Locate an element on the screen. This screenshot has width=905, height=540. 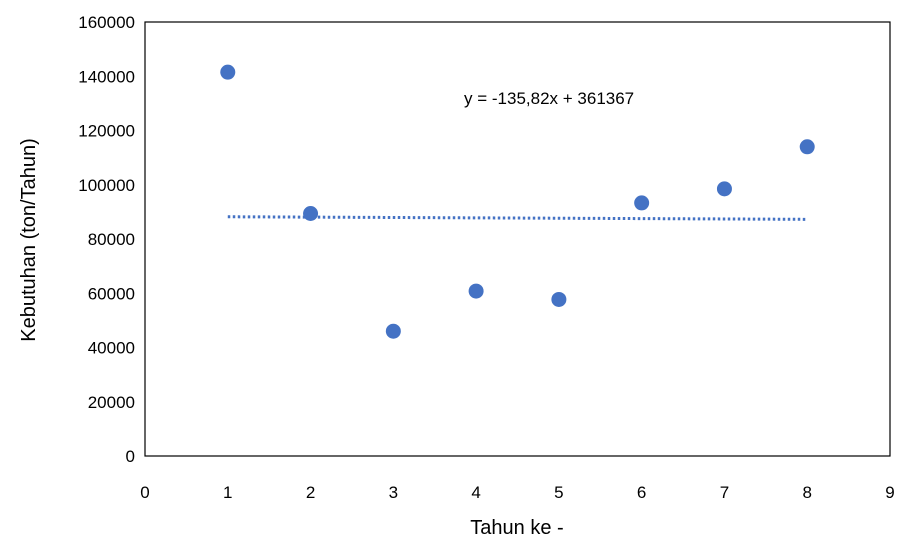
y-tick-label: 160000 is located at coordinates (106, 22).